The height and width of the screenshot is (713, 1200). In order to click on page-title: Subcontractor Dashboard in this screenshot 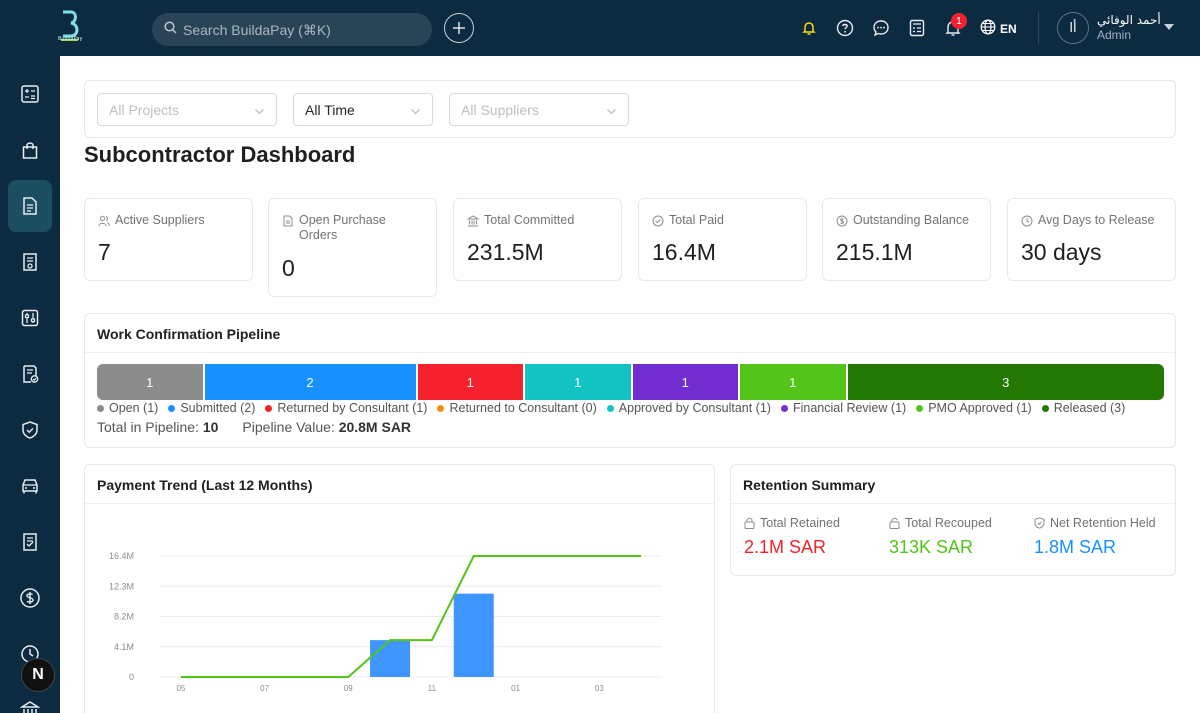, I will do `click(220, 154)`.